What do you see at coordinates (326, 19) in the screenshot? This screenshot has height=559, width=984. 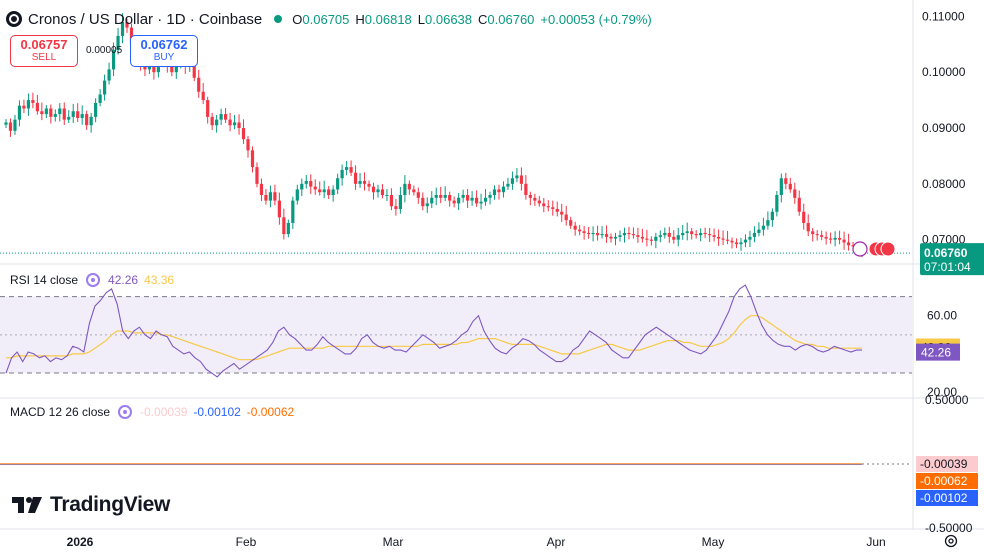 I see `open-value: 0.06705` at bounding box center [326, 19].